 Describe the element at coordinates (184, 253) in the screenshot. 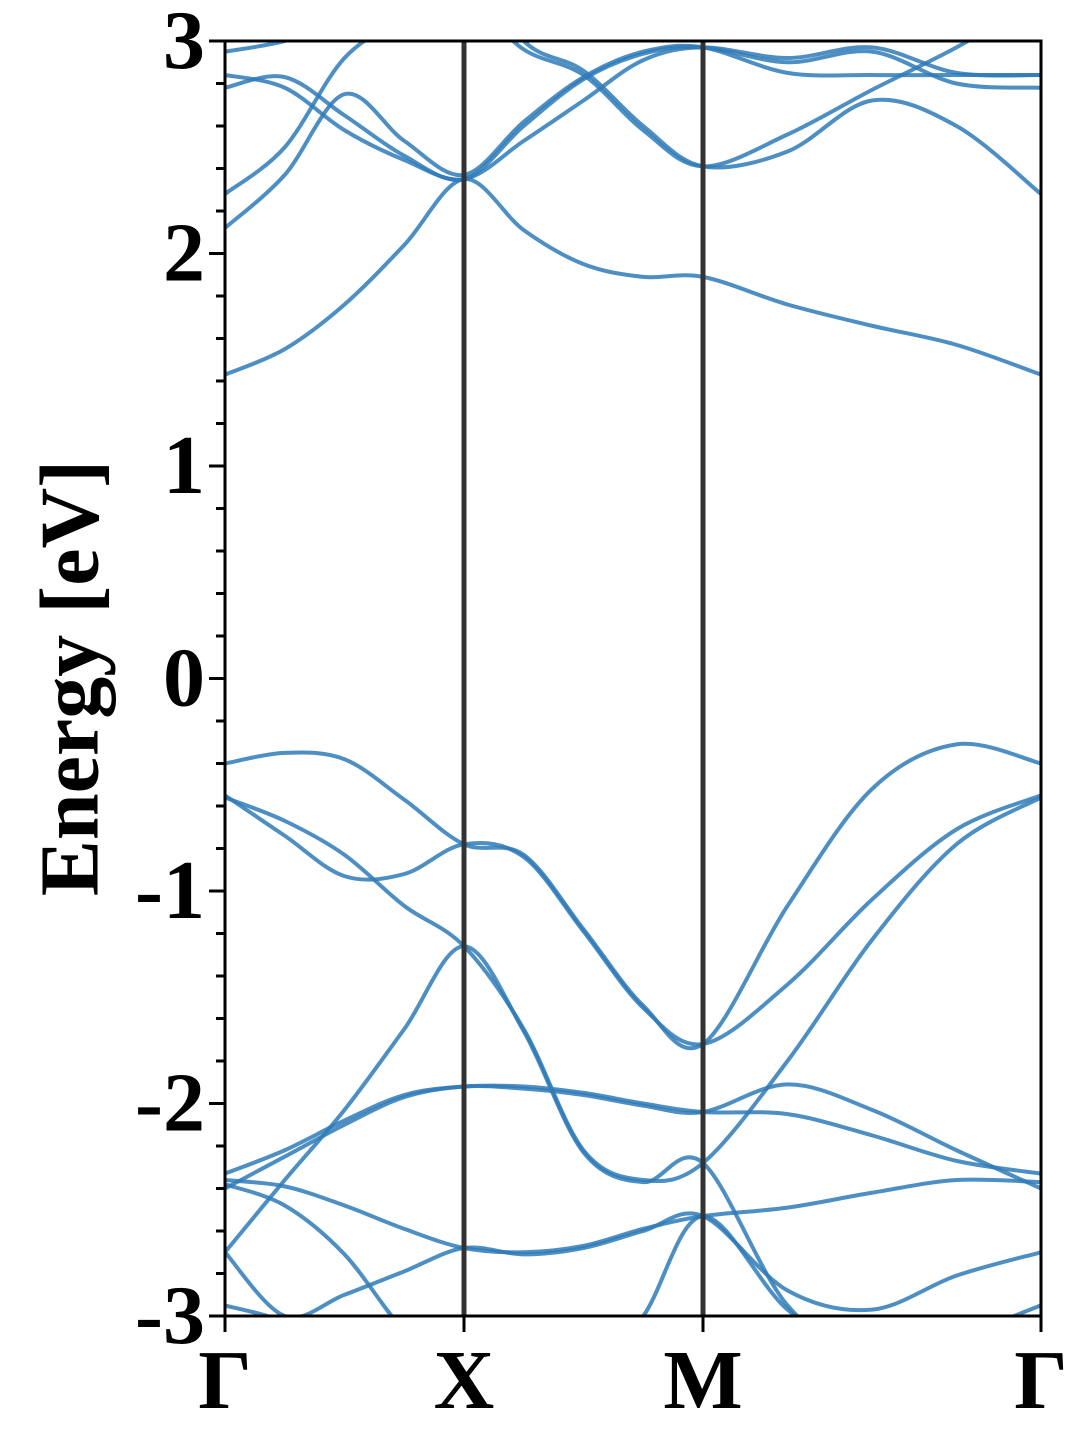

I see `y-tick-label: 2` at that location.